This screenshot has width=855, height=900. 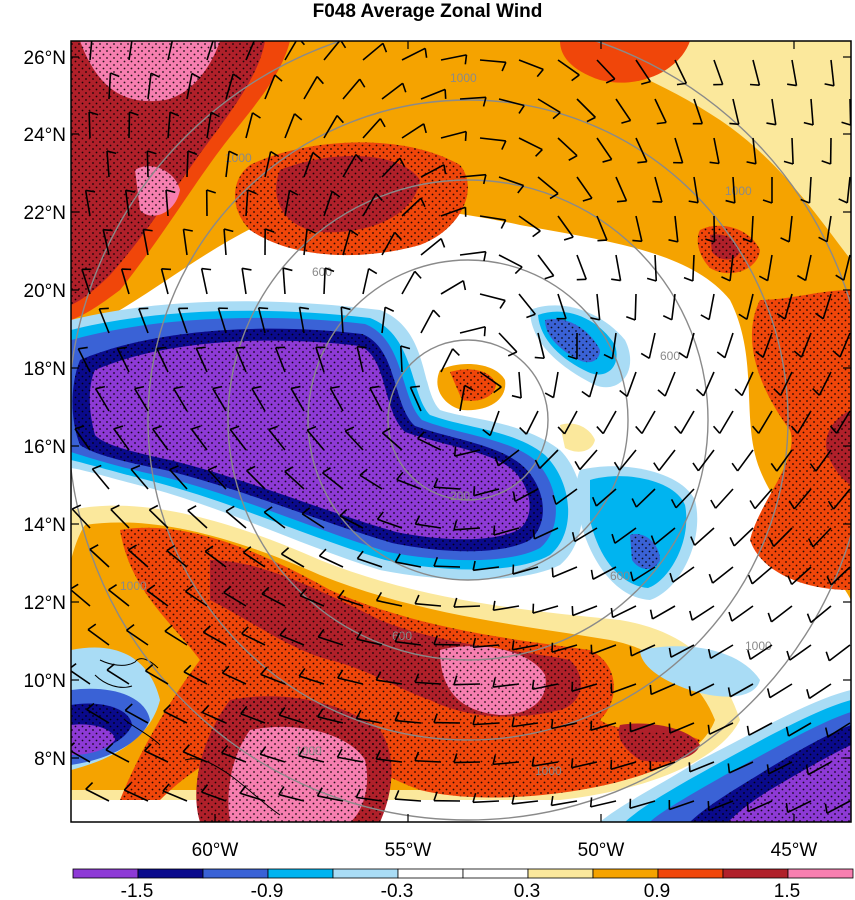 What do you see at coordinates (45, 213) in the screenshot?
I see `y-tick-label-22n: 22°N` at bounding box center [45, 213].